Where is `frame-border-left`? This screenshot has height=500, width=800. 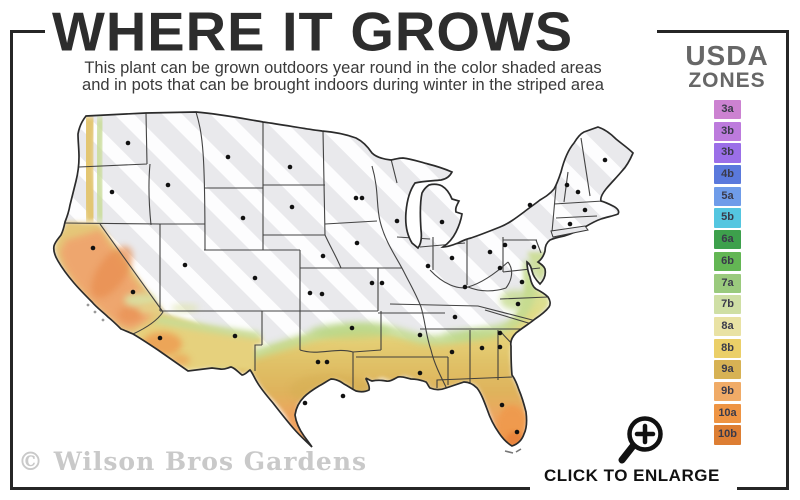 frame-border-left is located at coordinates (11, 260).